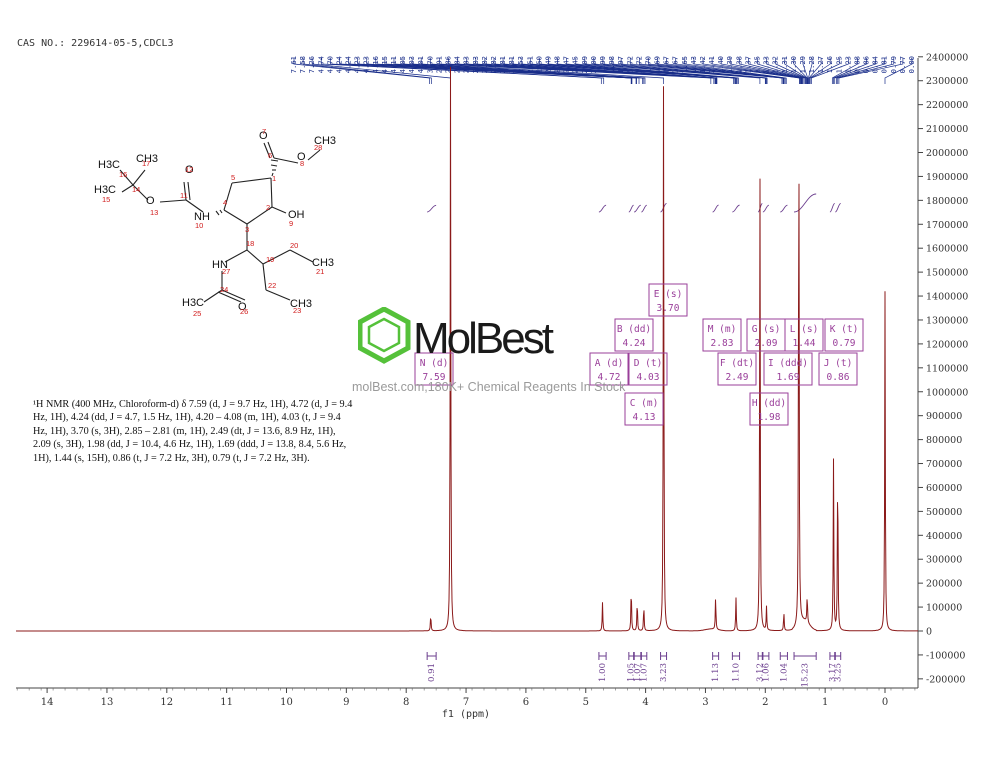 Image resolution: width=1000 pixels, height=773 pixels. Describe the element at coordinates (947, 320) in the screenshot. I see `y-tick-label: 1300000` at that location.